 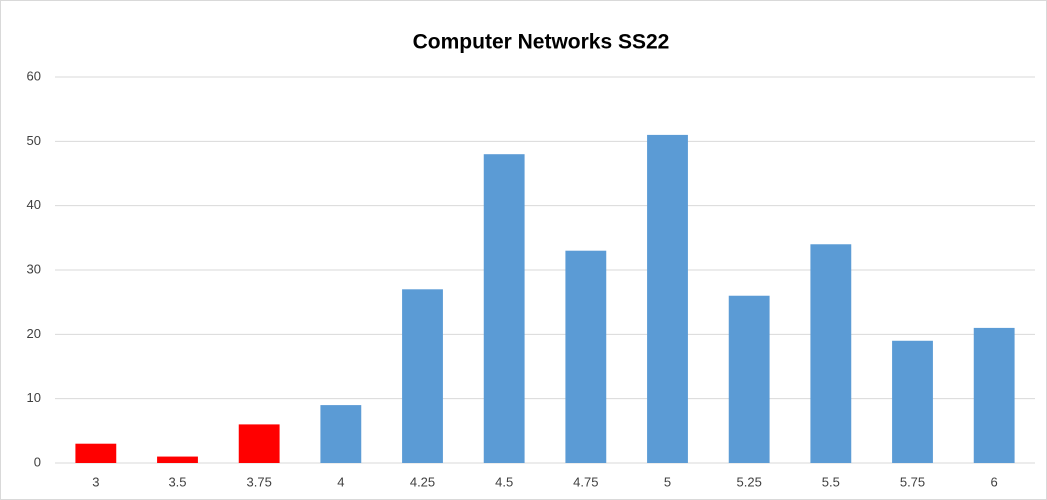 I want to click on x-tick-label: 5.5, so click(x=831, y=481).